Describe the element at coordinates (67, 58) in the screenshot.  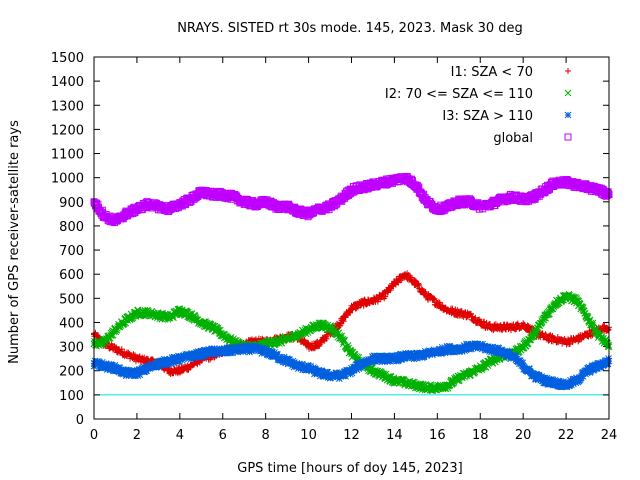
I see `y-tick-label: 1500` at that location.